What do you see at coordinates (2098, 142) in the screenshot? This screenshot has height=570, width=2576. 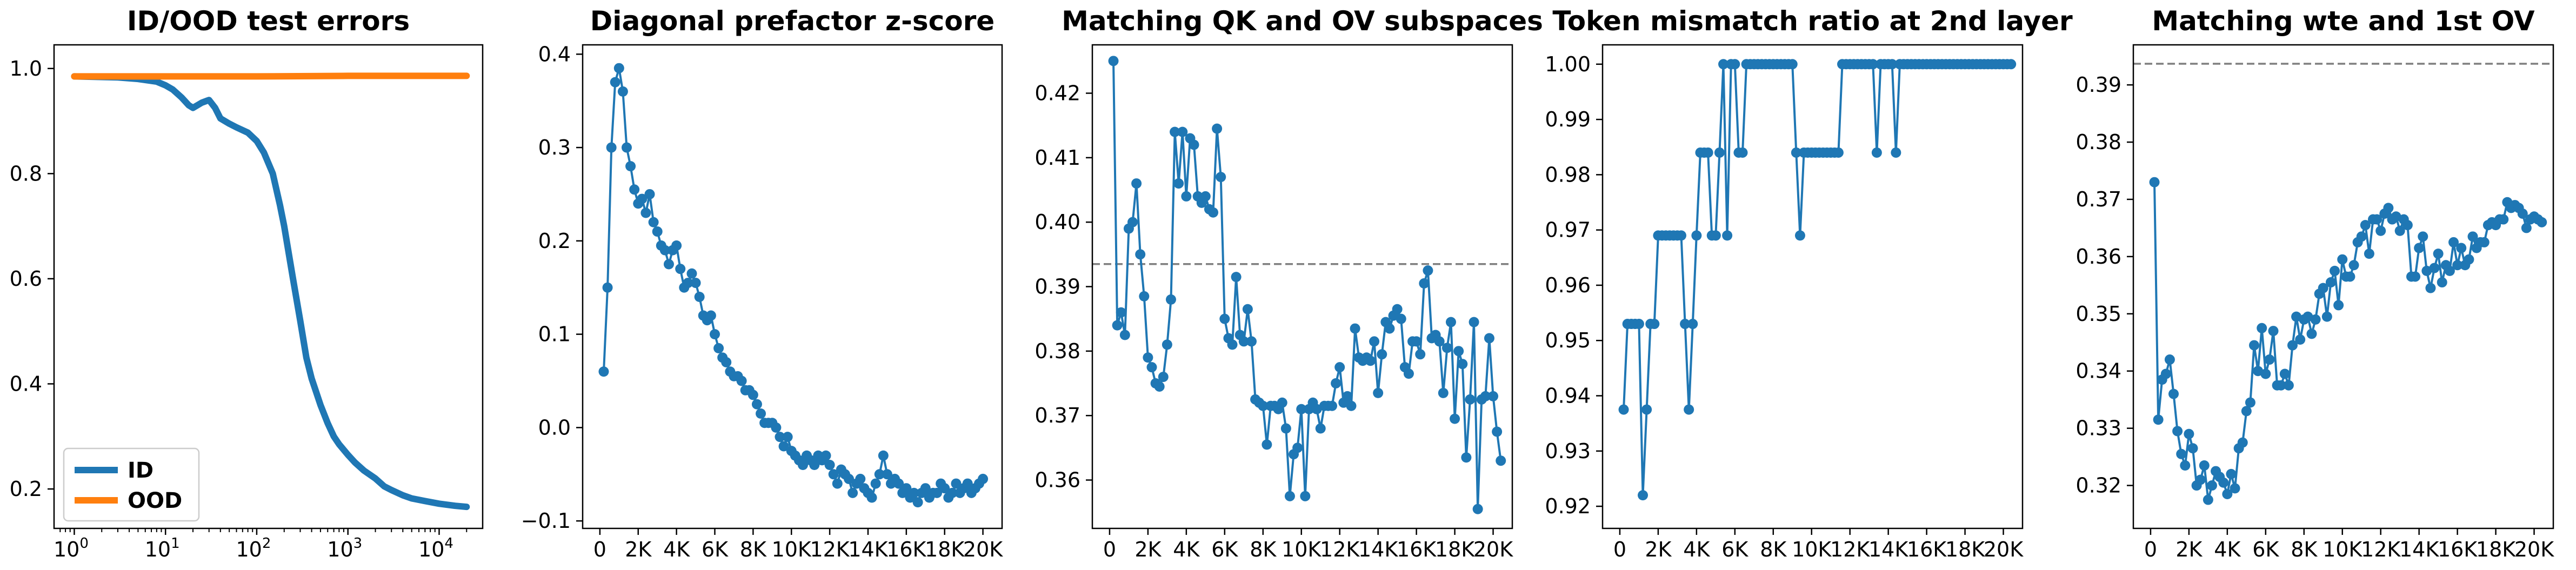 I see `y-tick-label: 0.38` at bounding box center [2098, 142].